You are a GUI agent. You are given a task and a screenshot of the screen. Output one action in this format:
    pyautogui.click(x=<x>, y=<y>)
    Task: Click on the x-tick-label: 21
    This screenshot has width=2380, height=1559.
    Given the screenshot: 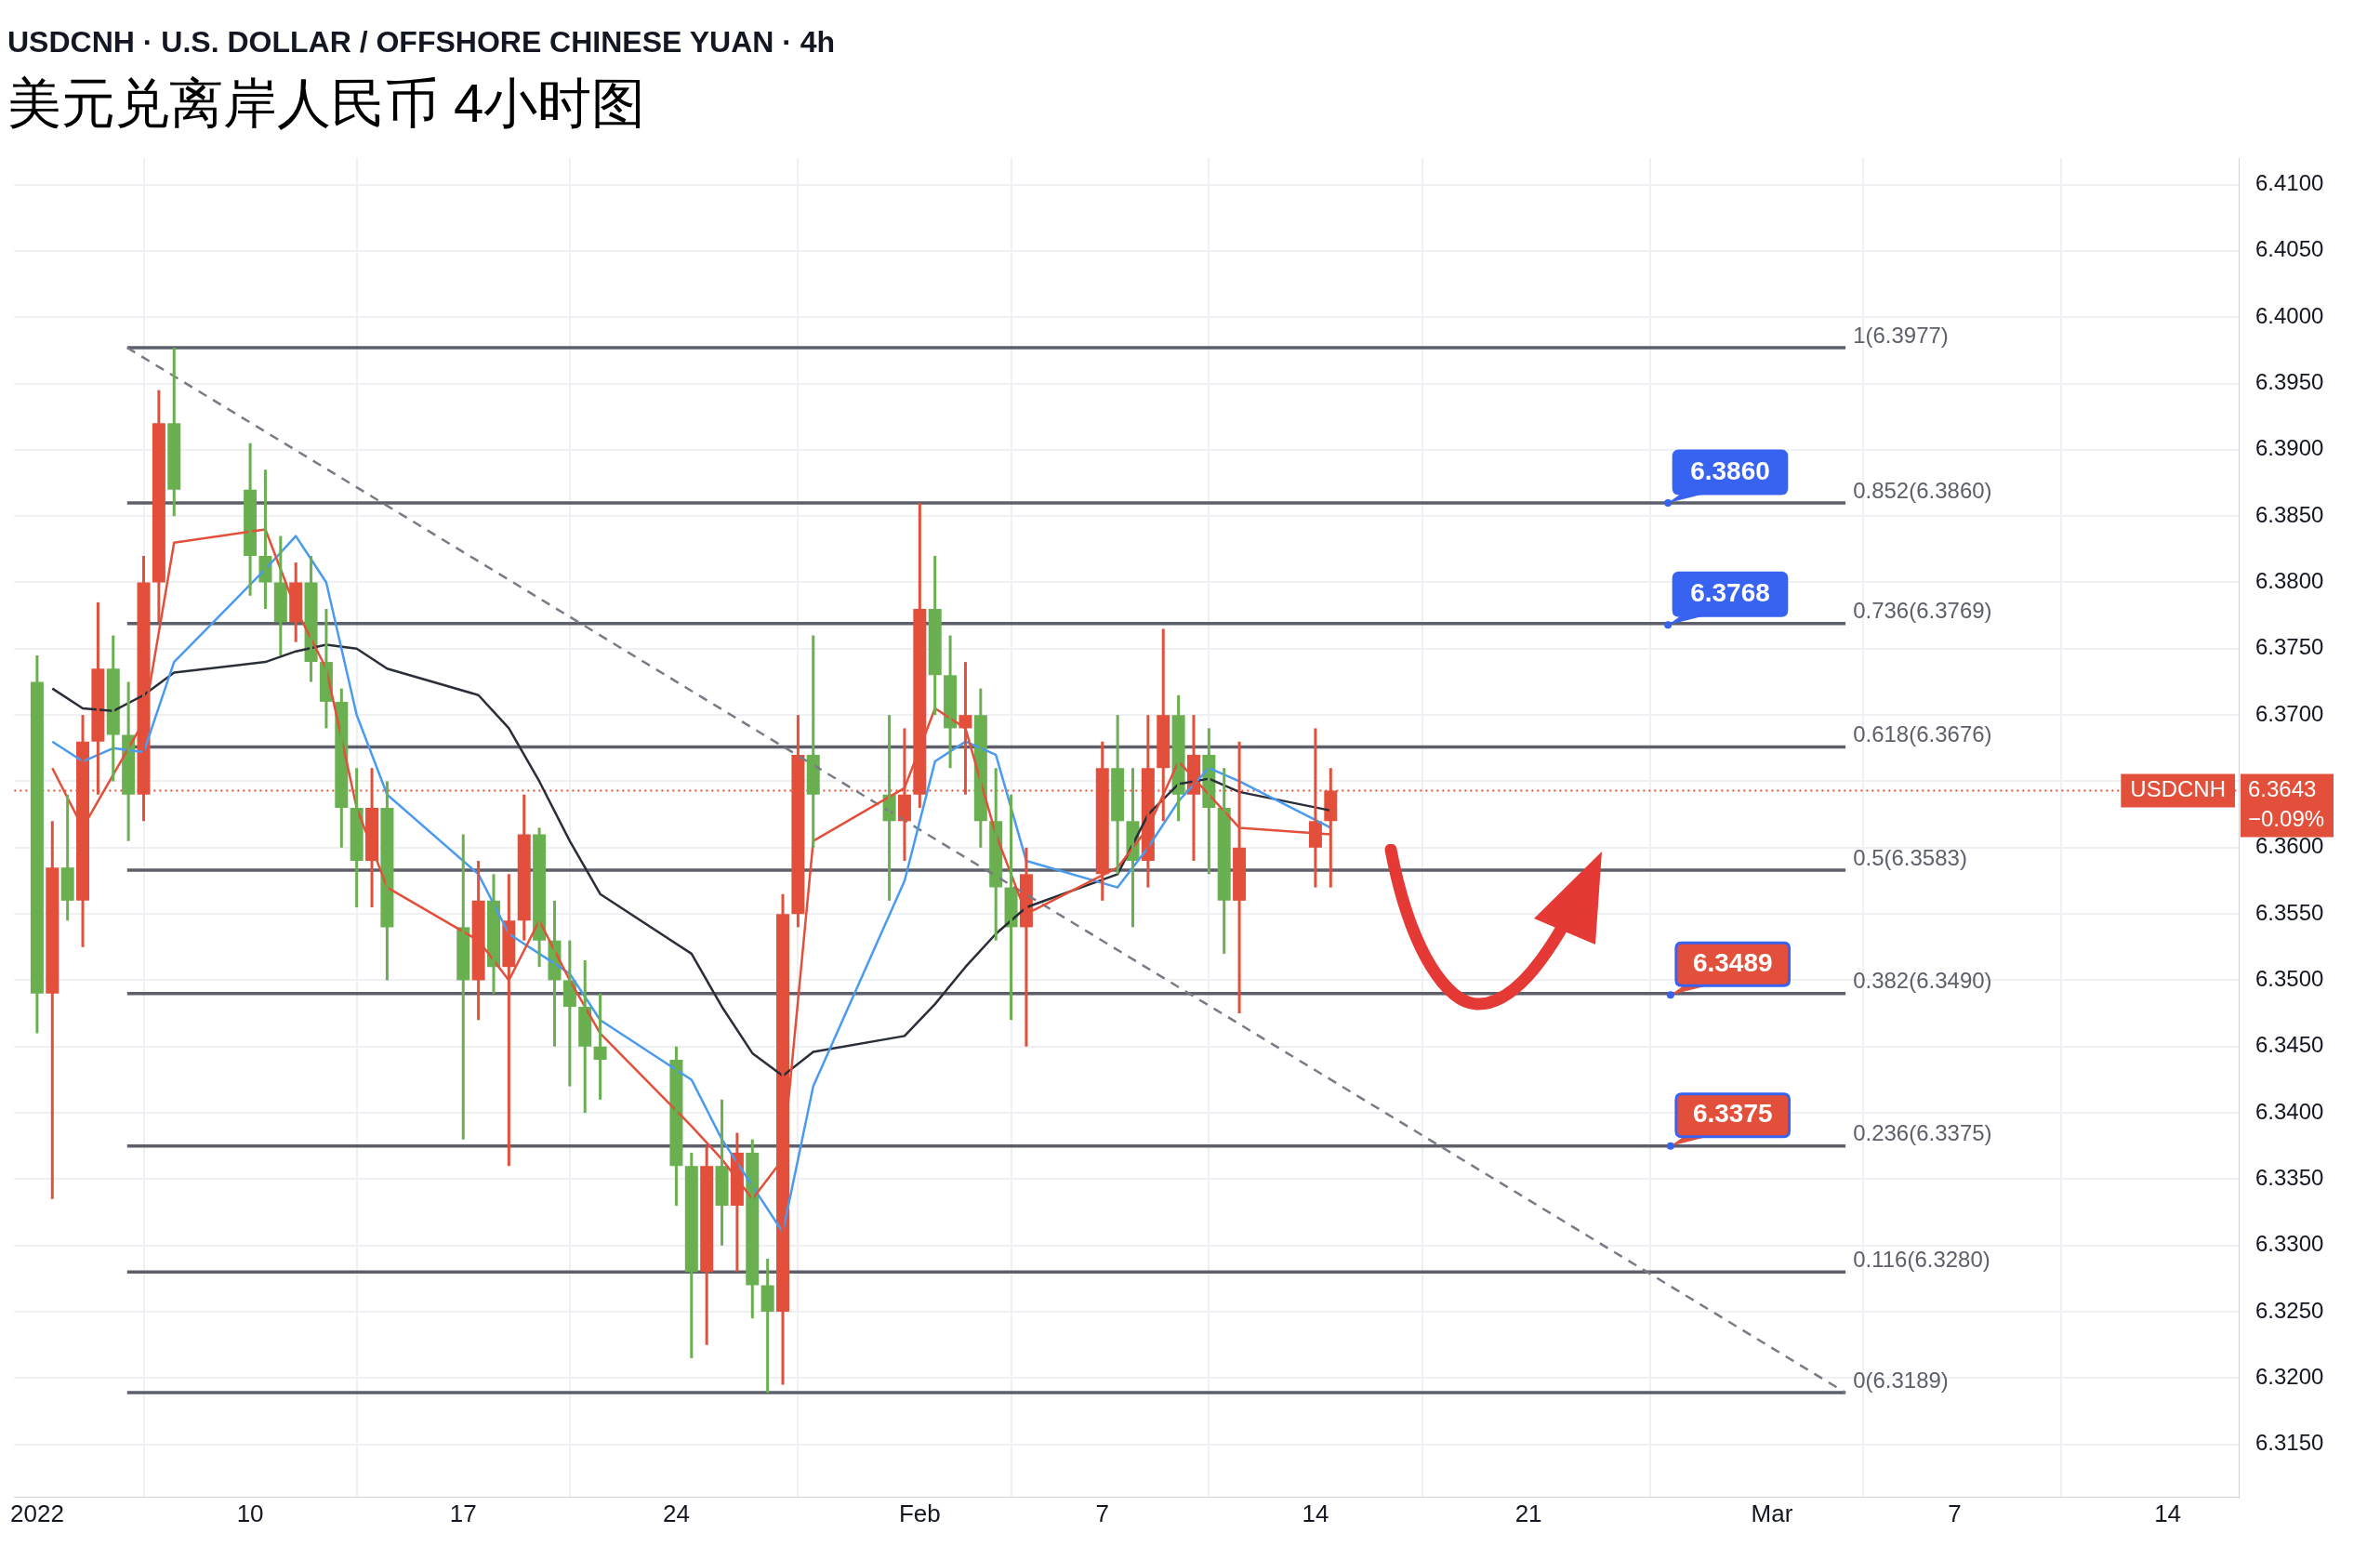 What is the action you would take?
    pyautogui.click(x=1528, y=1513)
    